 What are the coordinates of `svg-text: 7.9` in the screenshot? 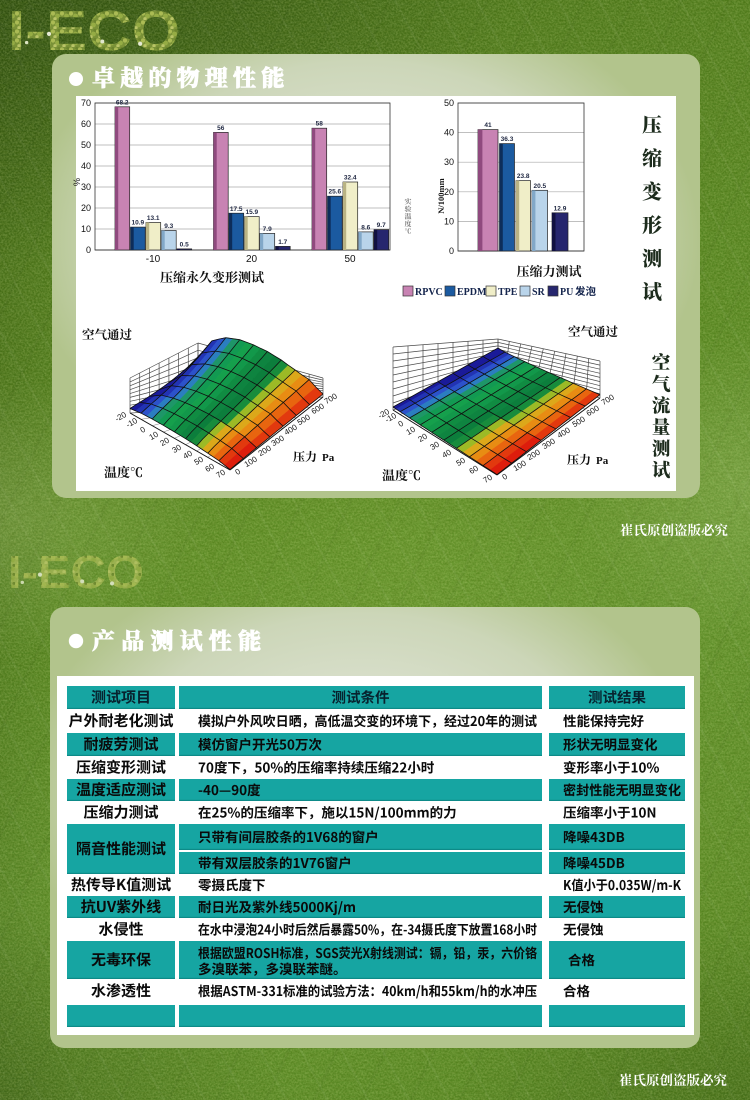 It's located at (267, 229).